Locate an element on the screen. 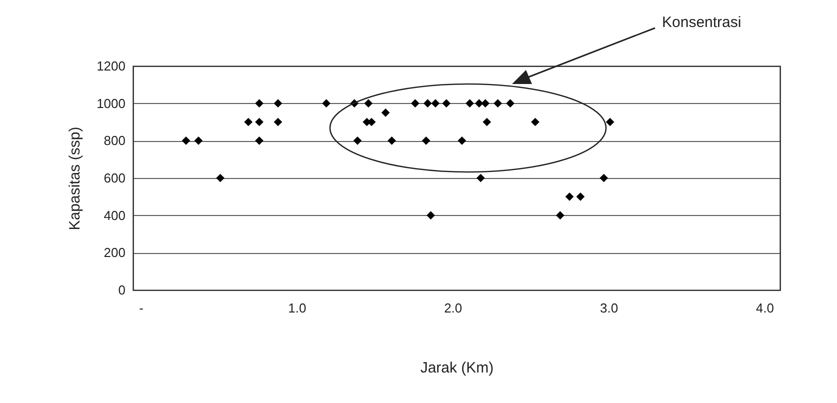 The height and width of the screenshot is (403, 837). y-tick-label: 800 is located at coordinates (115, 140).